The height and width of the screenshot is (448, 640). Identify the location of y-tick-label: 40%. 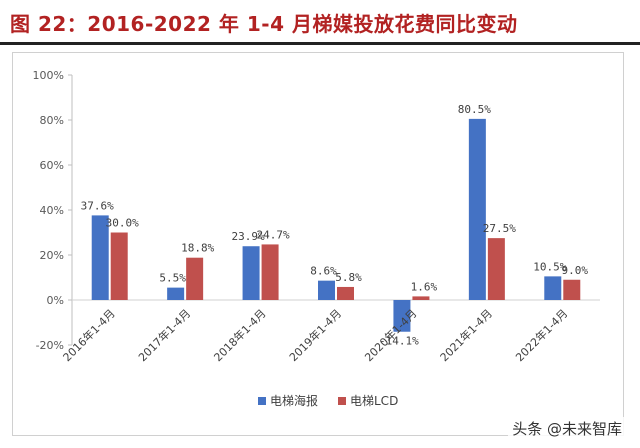
(52, 210).